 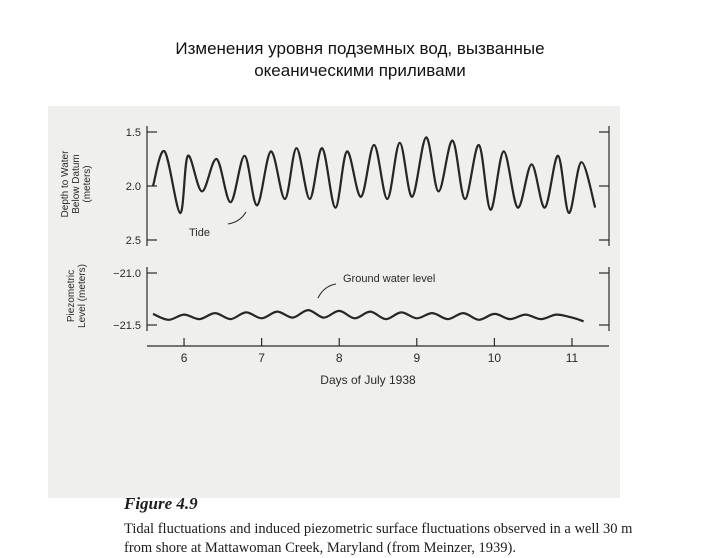 I want to click on panel-2-ylabel: Piezometric Level (meters), so click(x=77, y=296).